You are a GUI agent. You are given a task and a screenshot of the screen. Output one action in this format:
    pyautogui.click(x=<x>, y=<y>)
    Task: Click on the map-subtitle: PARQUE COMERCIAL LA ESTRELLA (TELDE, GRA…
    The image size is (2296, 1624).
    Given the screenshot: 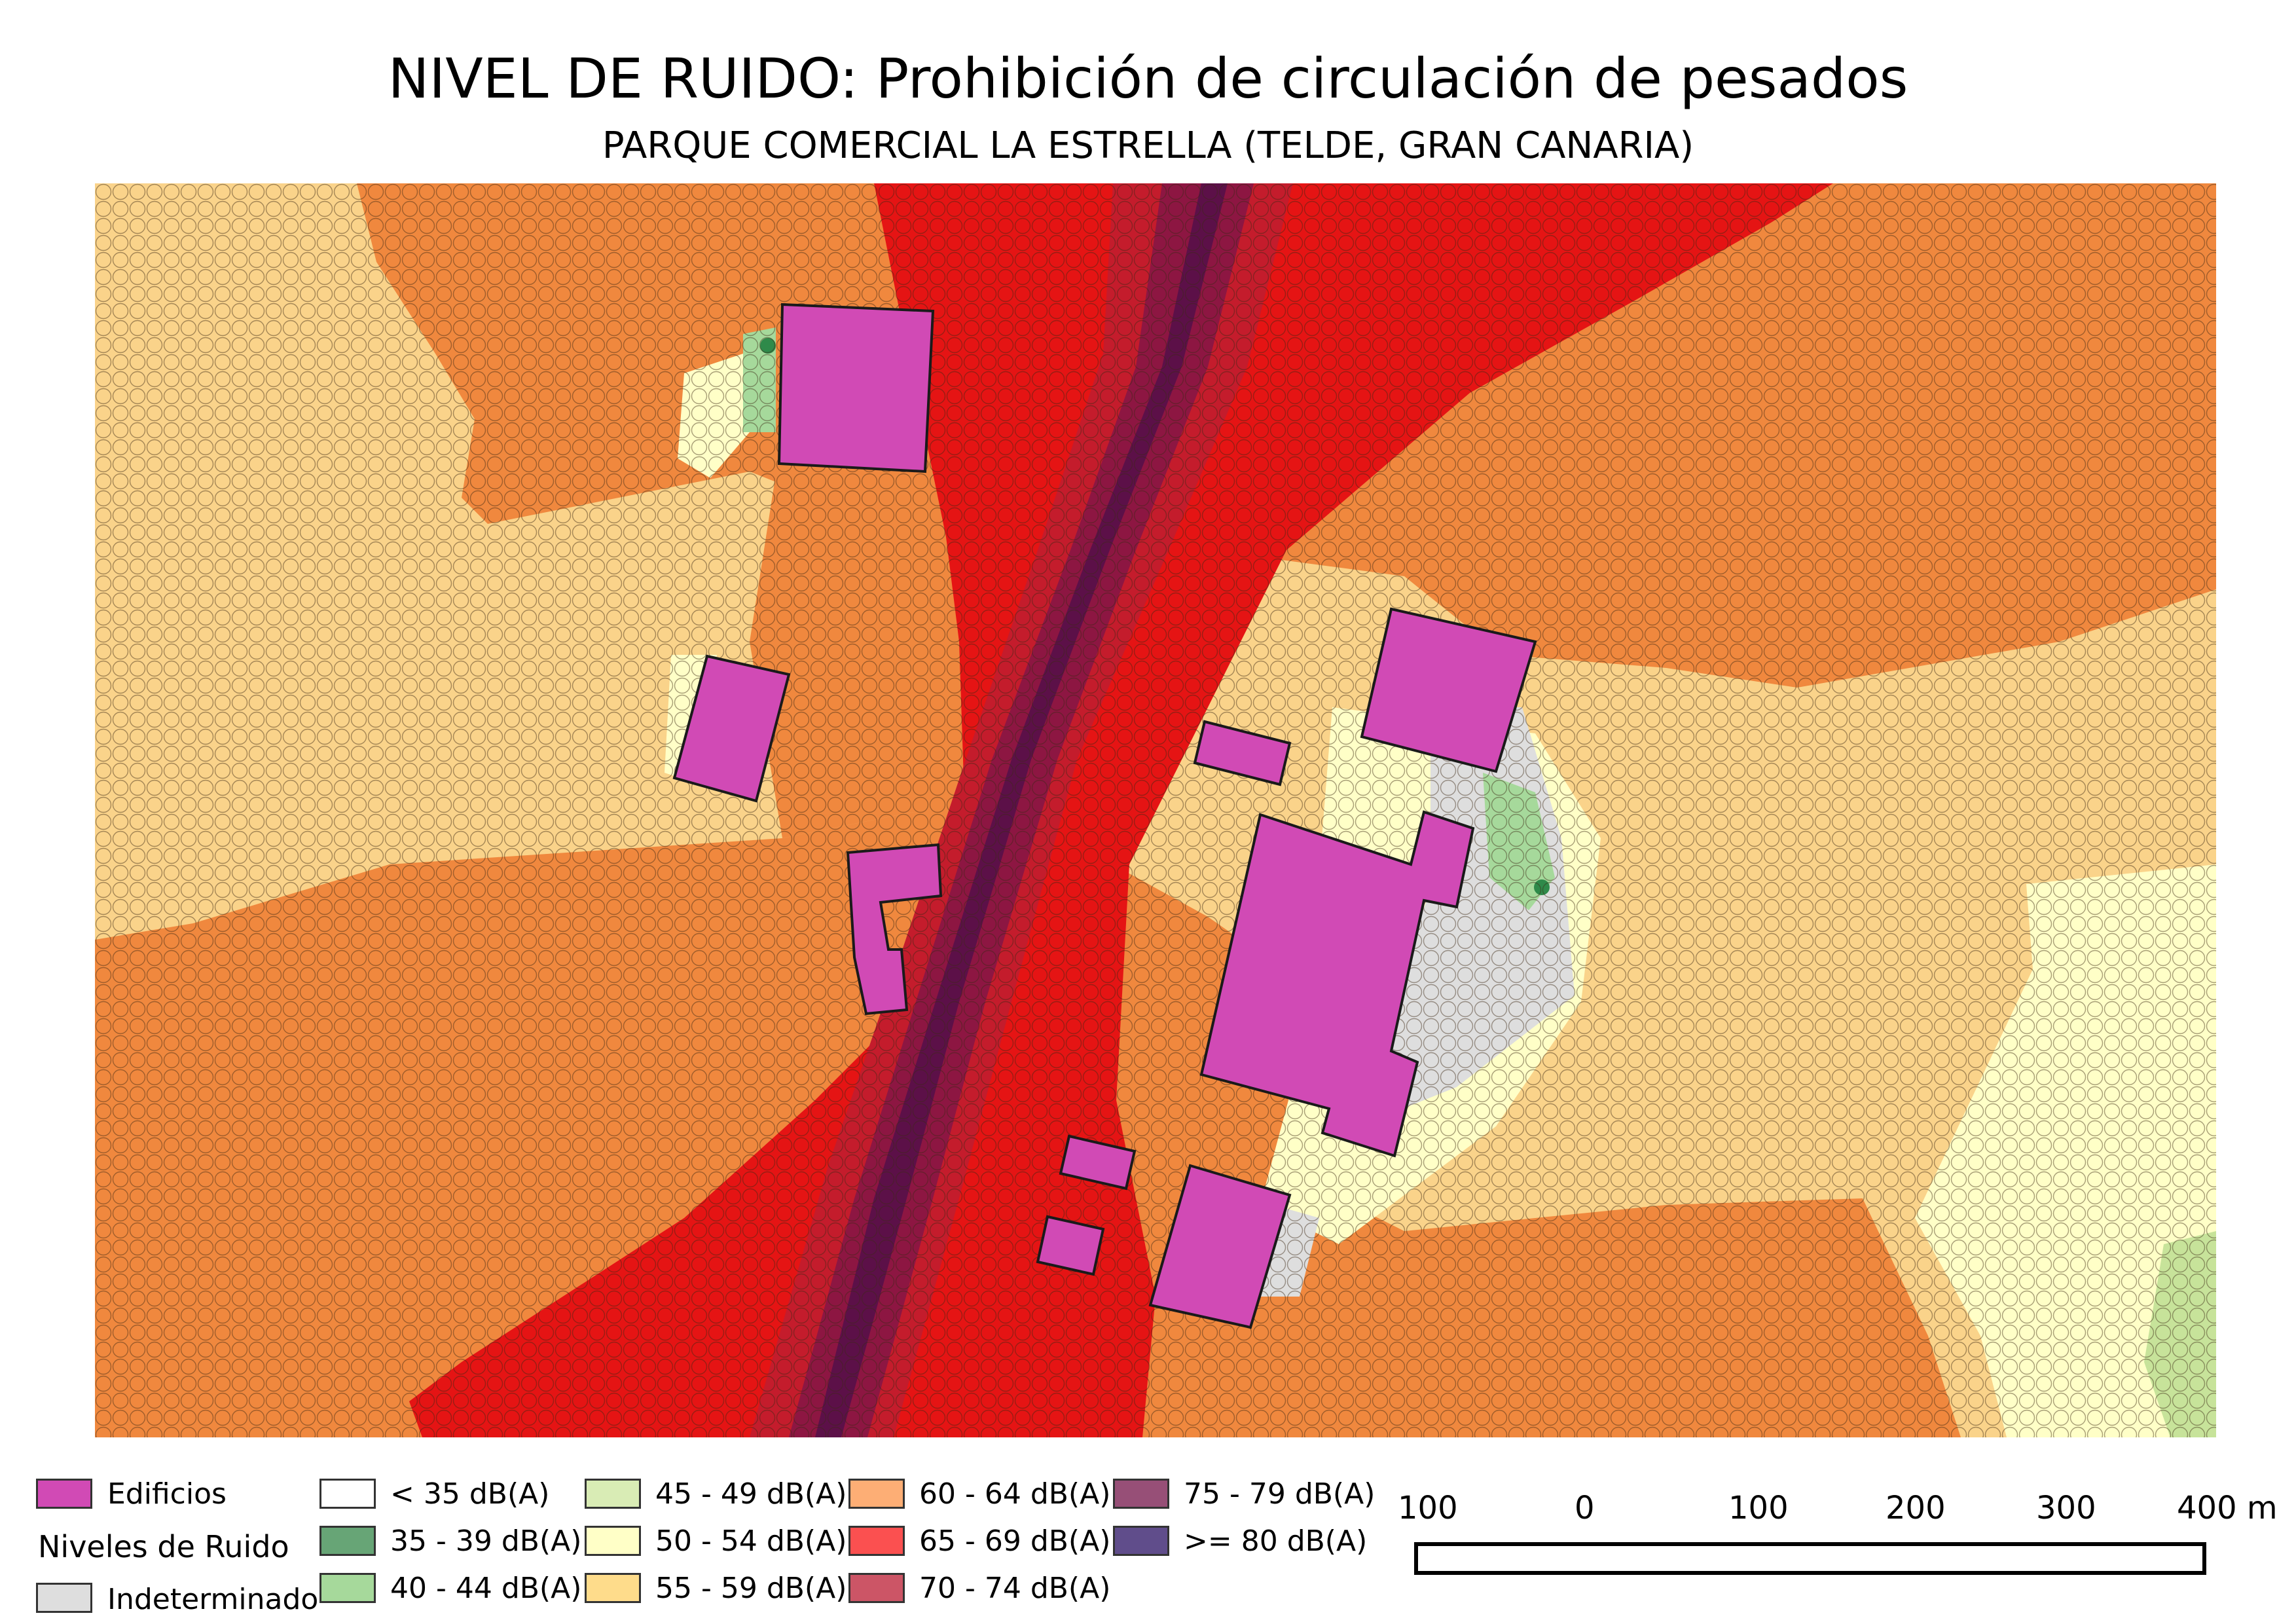 What is the action you would take?
    pyautogui.click(x=1148, y=145)
    